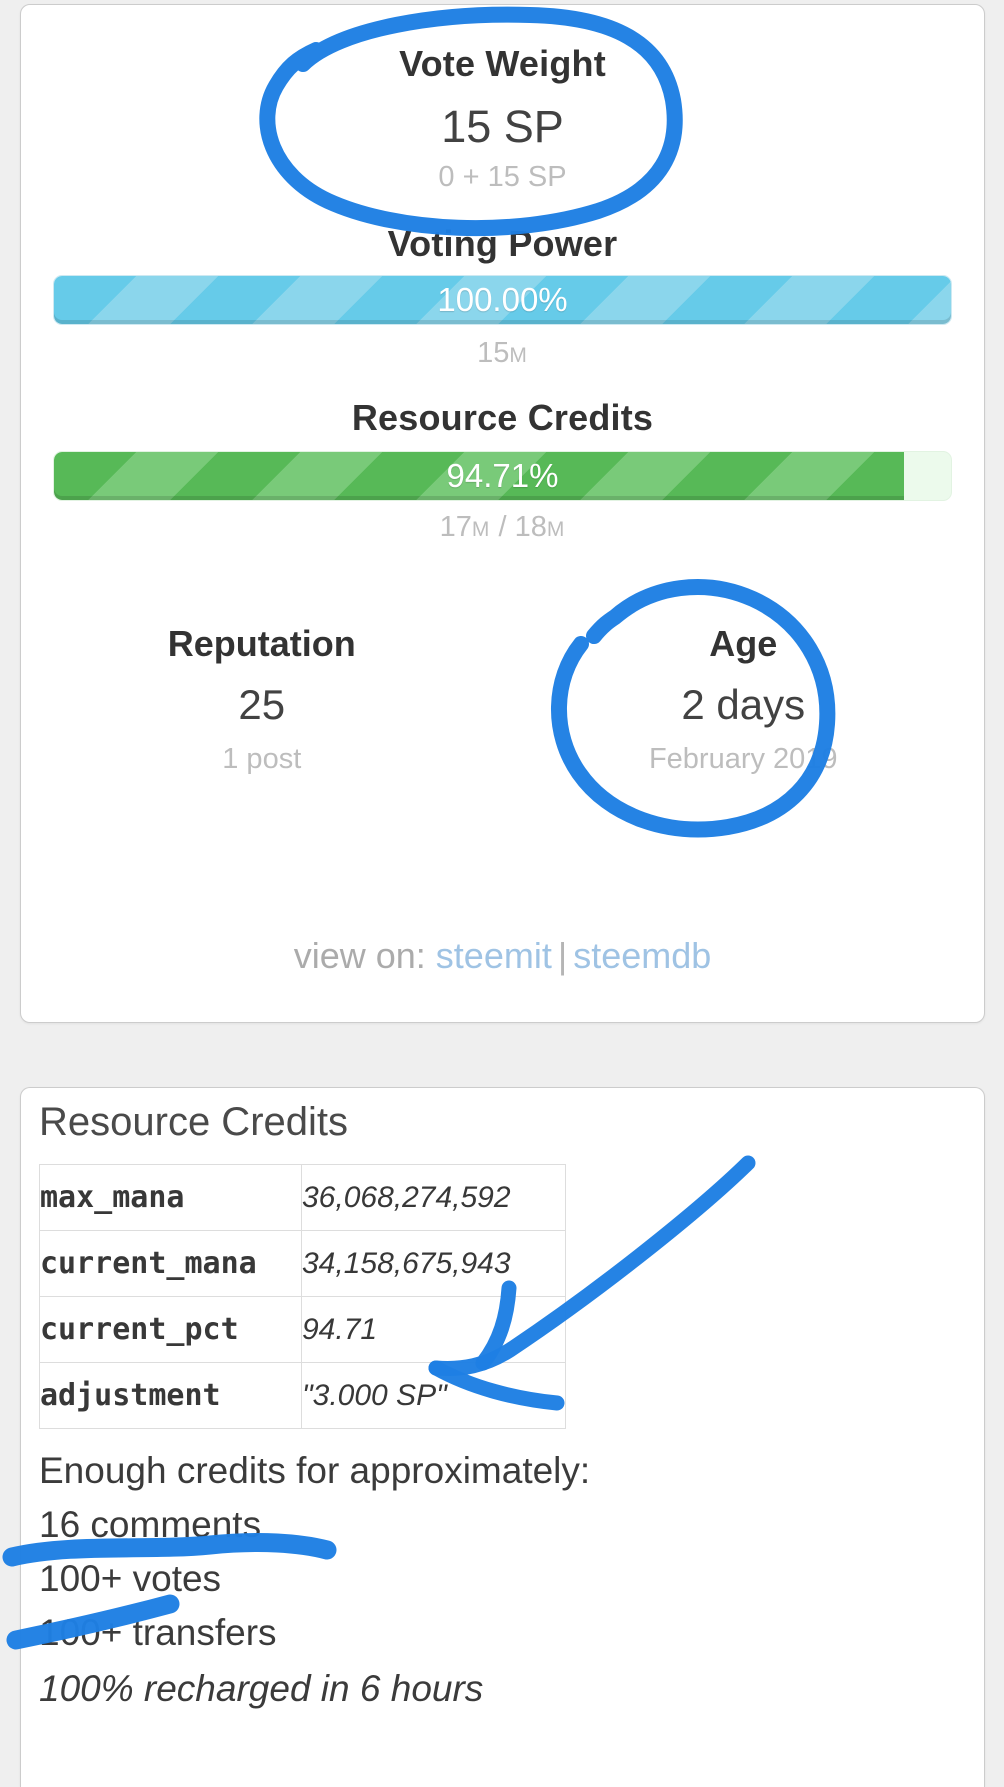 The height and width of the screenshot is (1787, 1004). Describe the element at coordinates (502, 243) in the screenshot. I see `voting-power-label: Voting Power` at that location.